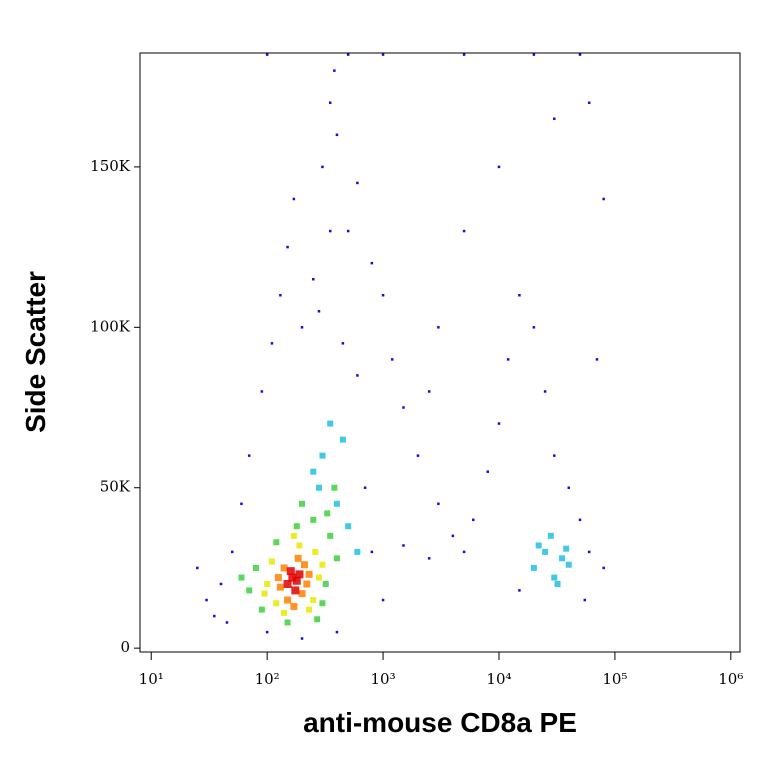 This screenshot has height=764, width=764. What do you see at coordinates (35, 352) in the screenshot?
I see `y-axis-label: Side Scatter` at bounding box center [35, 352].